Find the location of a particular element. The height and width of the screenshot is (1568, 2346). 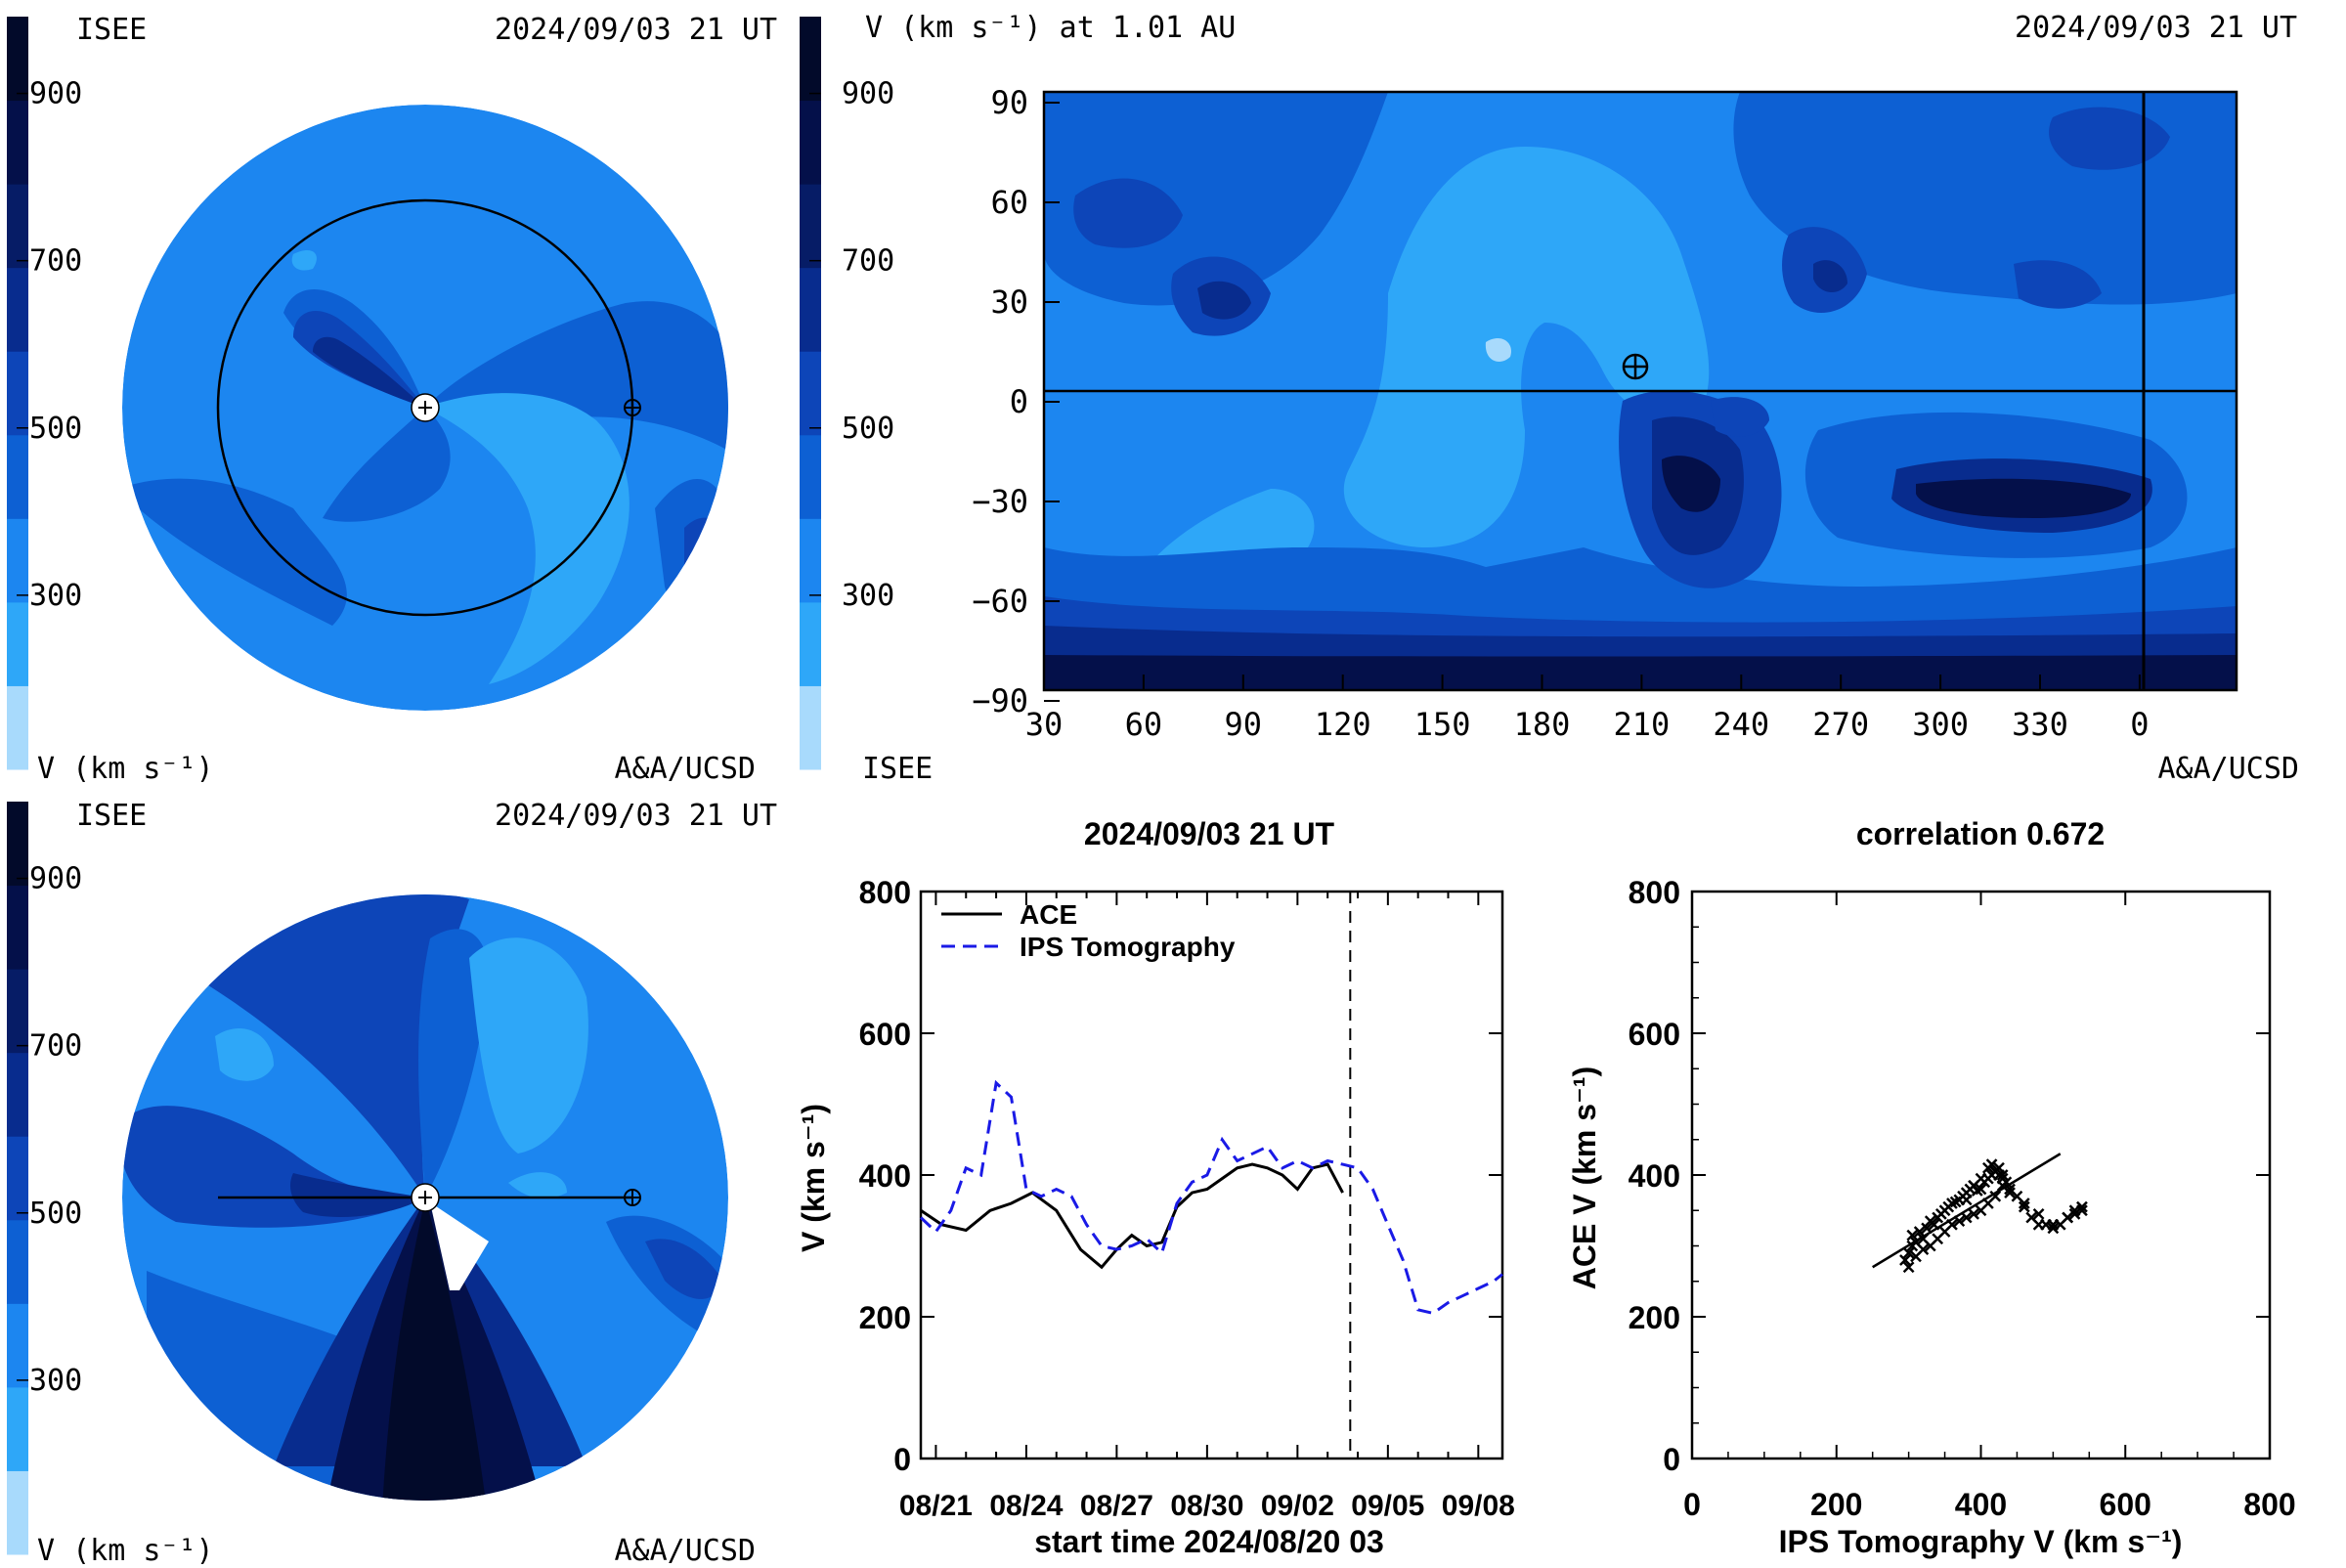

map-y-tick-label: 30 is located at coordinates (1009, 302).